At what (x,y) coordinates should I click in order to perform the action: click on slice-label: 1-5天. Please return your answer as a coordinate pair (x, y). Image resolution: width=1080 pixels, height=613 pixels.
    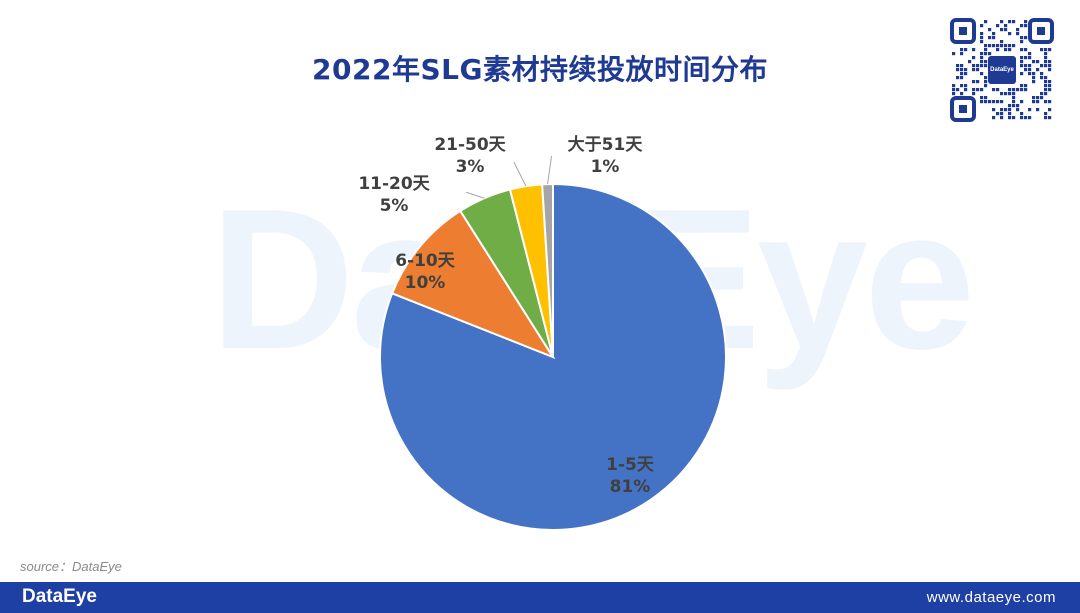
    Looking at the image, I should click on (630, 465).